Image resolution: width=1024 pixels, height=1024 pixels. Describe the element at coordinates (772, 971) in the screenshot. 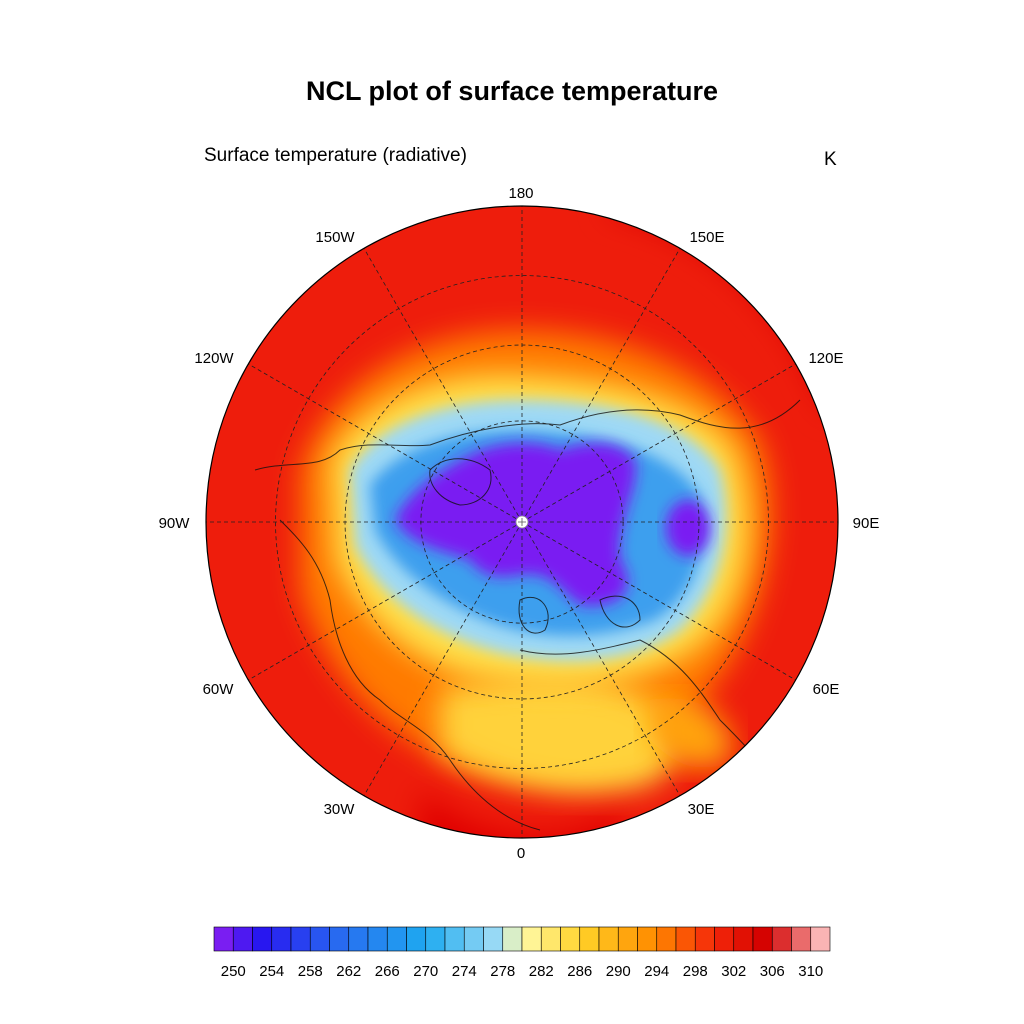

I see `colorbar-tick-label: 306` at that location.